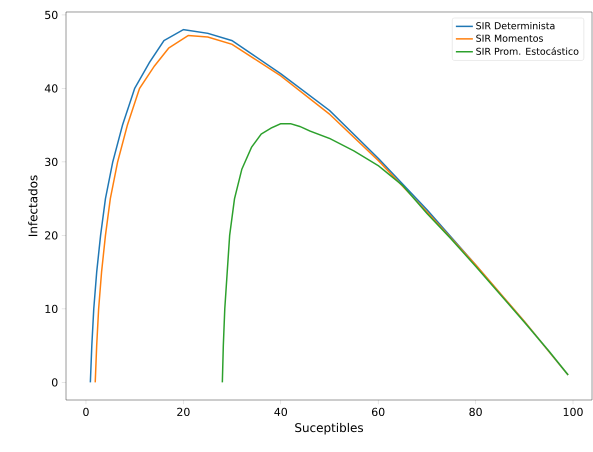 The image size is (593, 452). Describe the element at coordinates (573, 412) in the screenshot. I see `x-tick-label: 100` at that location.